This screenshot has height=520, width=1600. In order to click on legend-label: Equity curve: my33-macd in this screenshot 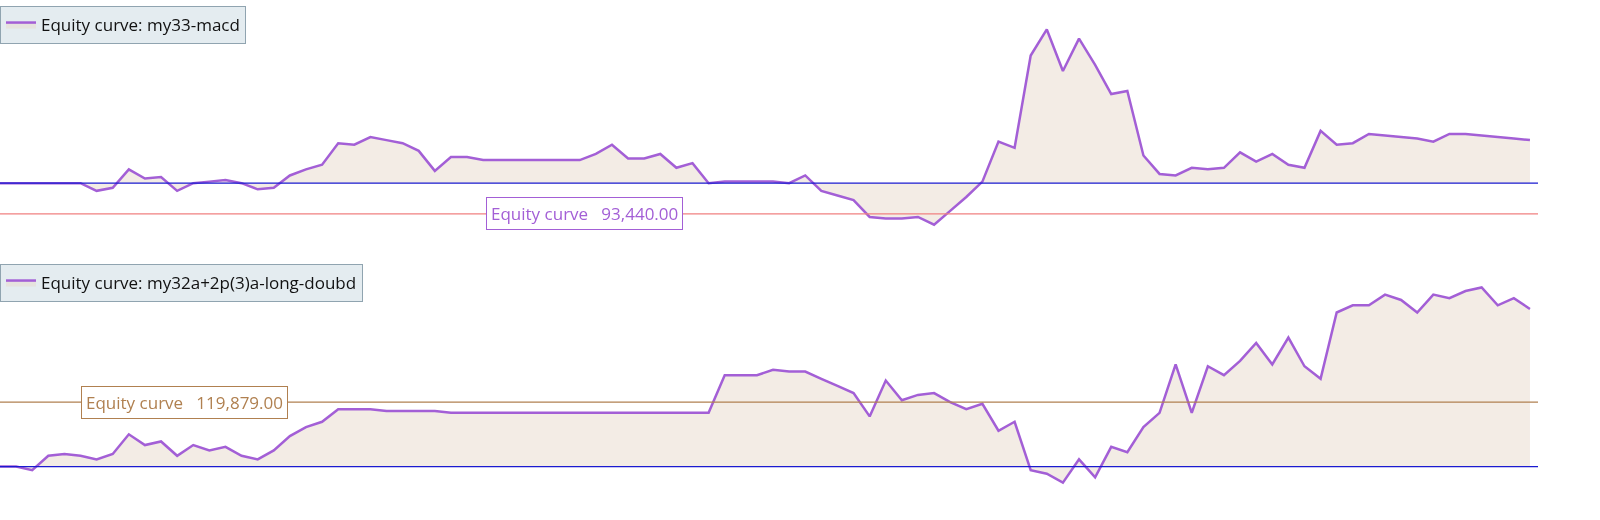, I will do `click(140, 25)`.